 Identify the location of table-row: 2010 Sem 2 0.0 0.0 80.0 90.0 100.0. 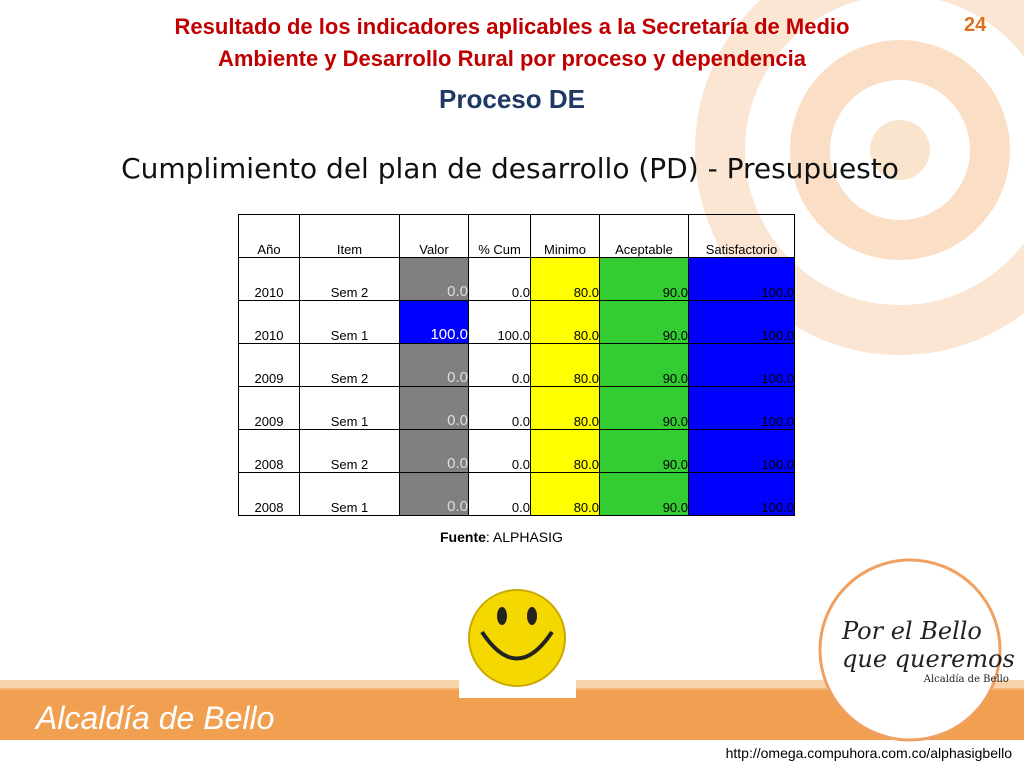
(516, 279).